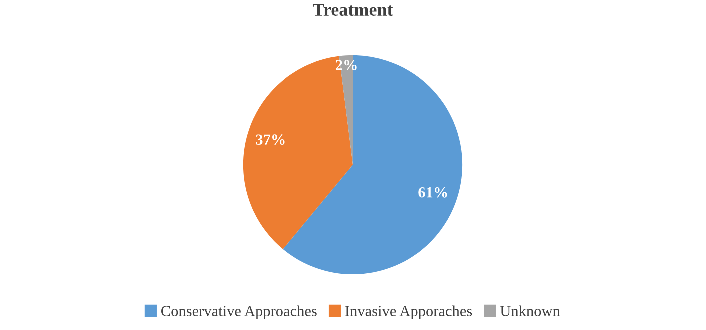 The width and height of the screenshot is (706, 330). What do you see at coordinates (239, 313) in the screenshot?
I see `legend-label: Conservative Approaches` at bounding box center [239, 313].